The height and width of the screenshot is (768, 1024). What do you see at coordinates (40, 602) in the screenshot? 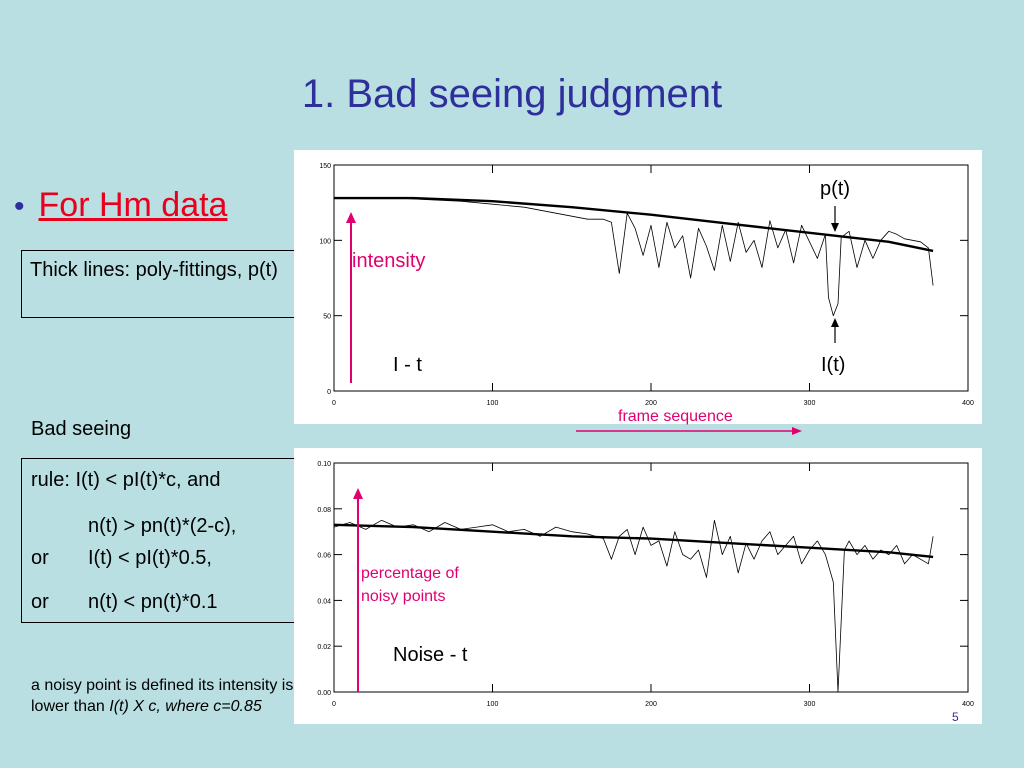
I see `rule-or-2: or` at bounding box center [40, 602].